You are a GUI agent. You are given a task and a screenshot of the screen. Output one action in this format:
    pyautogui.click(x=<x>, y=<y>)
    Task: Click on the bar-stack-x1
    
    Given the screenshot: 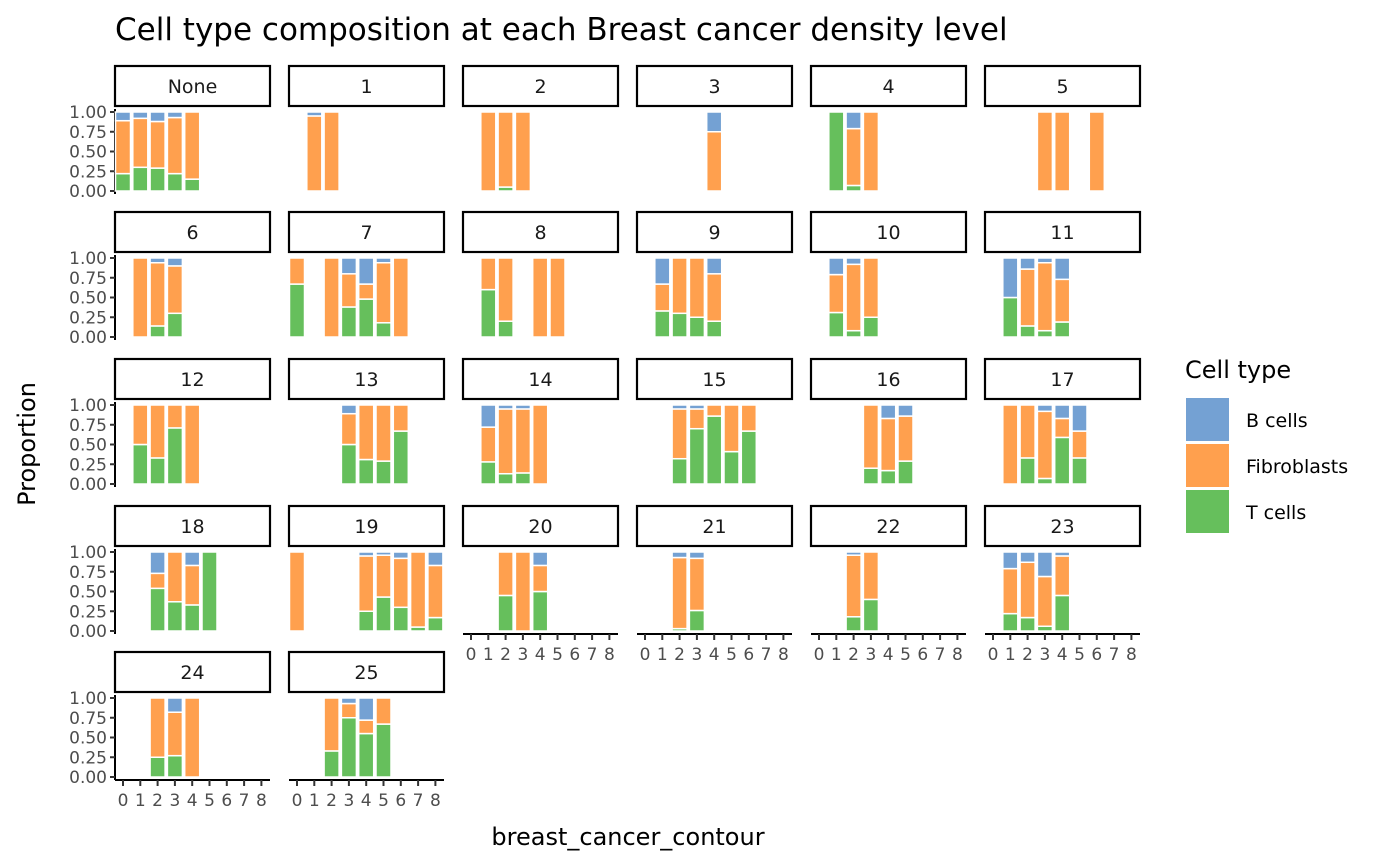 What is the action you would take?
    pyautogui.click(x=488, y=151)
    